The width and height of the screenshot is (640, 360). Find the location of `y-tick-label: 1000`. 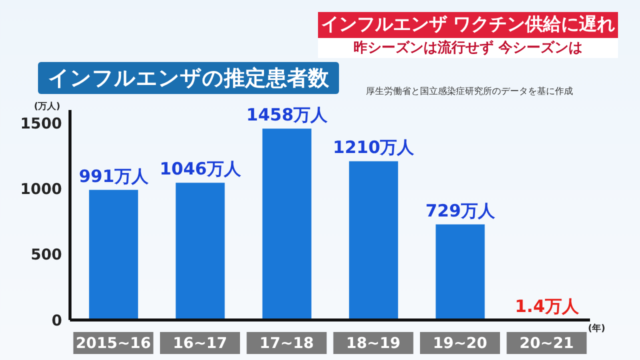

y-tick-label: 1000 is located at coordinates (41, 189).